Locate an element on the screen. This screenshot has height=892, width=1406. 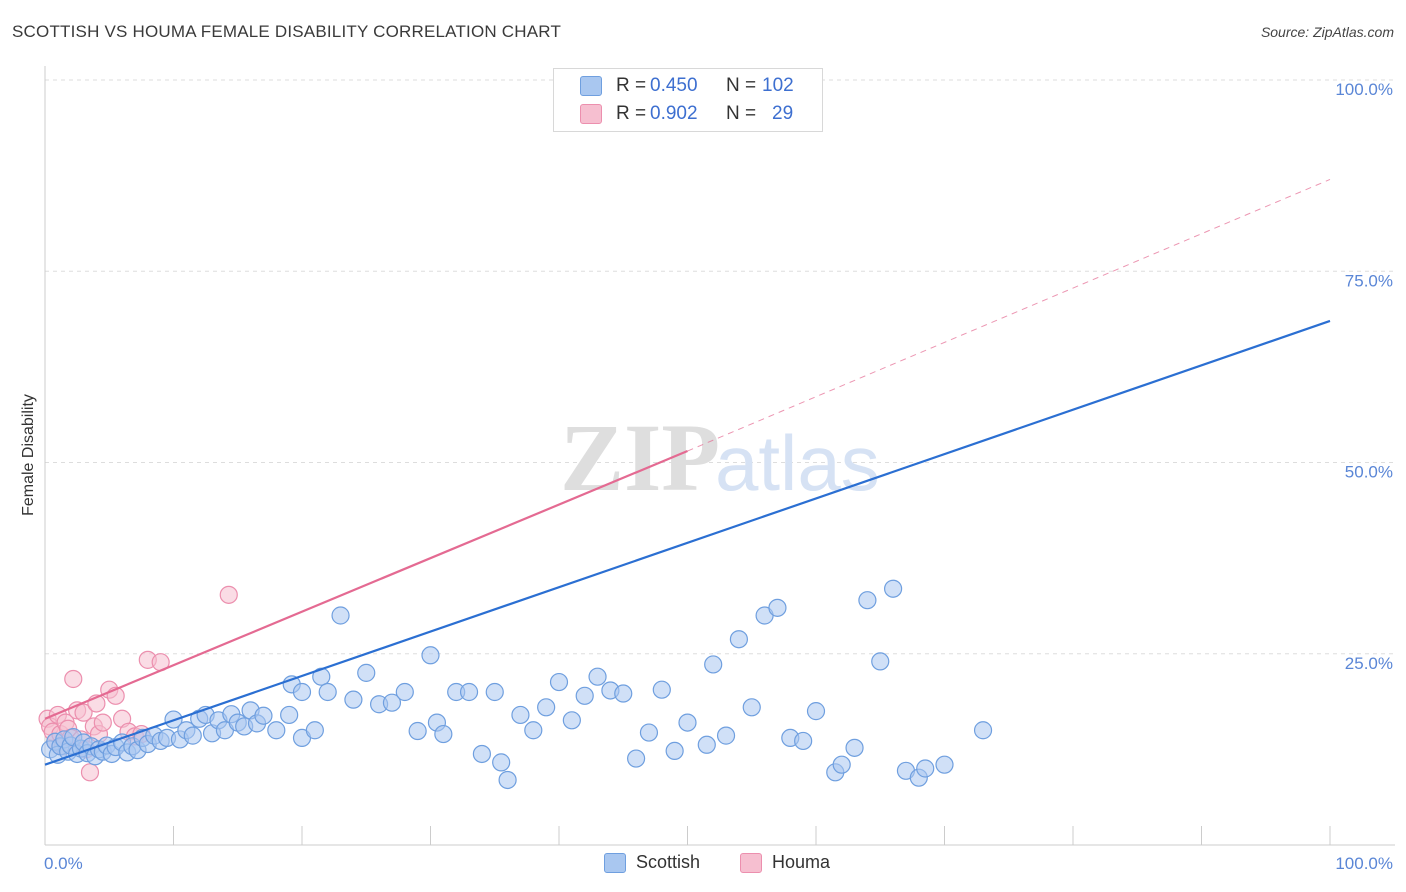
watermark: ZIP atlas is located at coordinates (720, 457).